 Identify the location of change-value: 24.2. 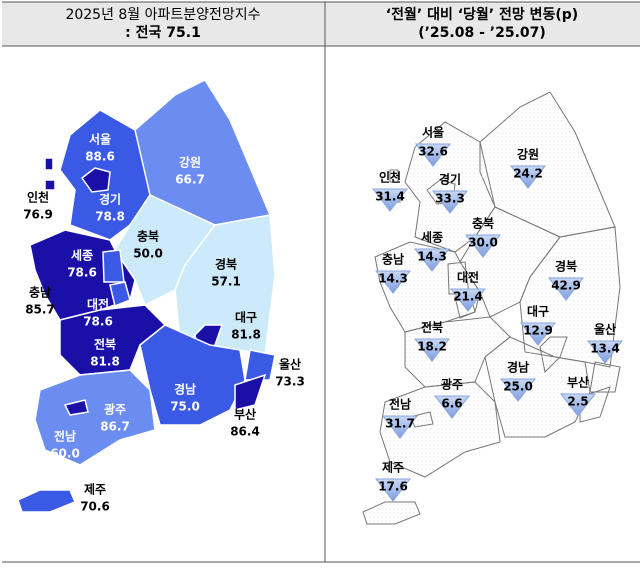
(528, 174).